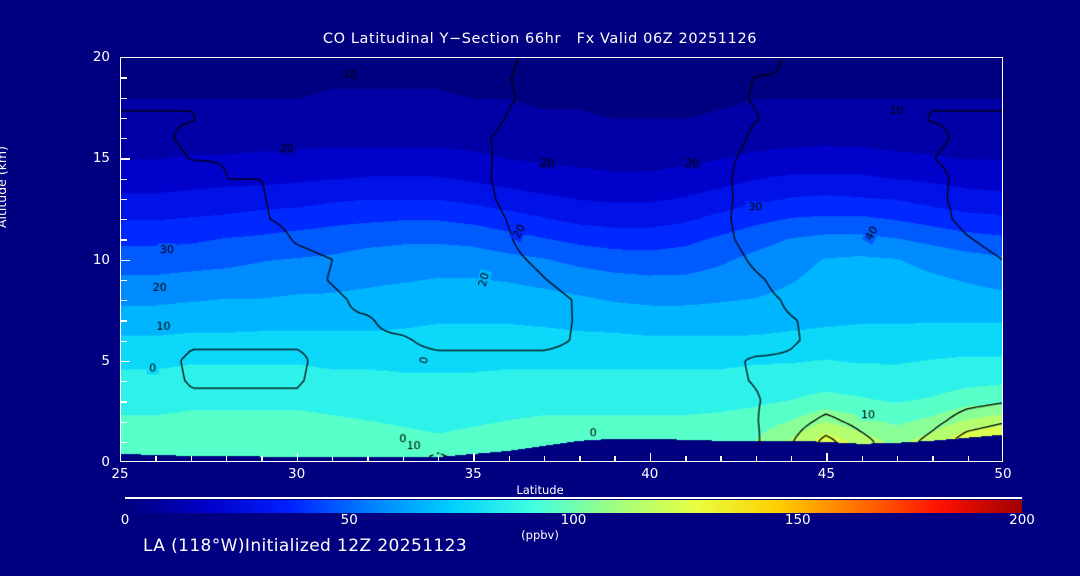  Describe the element at coordinates (573, 520) in the screenshot. I see `colorbar-tick-label: 100` at that location.